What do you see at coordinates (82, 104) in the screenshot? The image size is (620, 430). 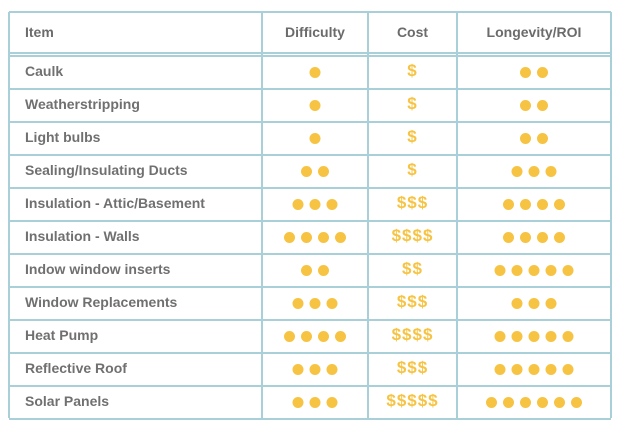 I see `item-cell: Weatherstripping` at bounding box center [82, 104].